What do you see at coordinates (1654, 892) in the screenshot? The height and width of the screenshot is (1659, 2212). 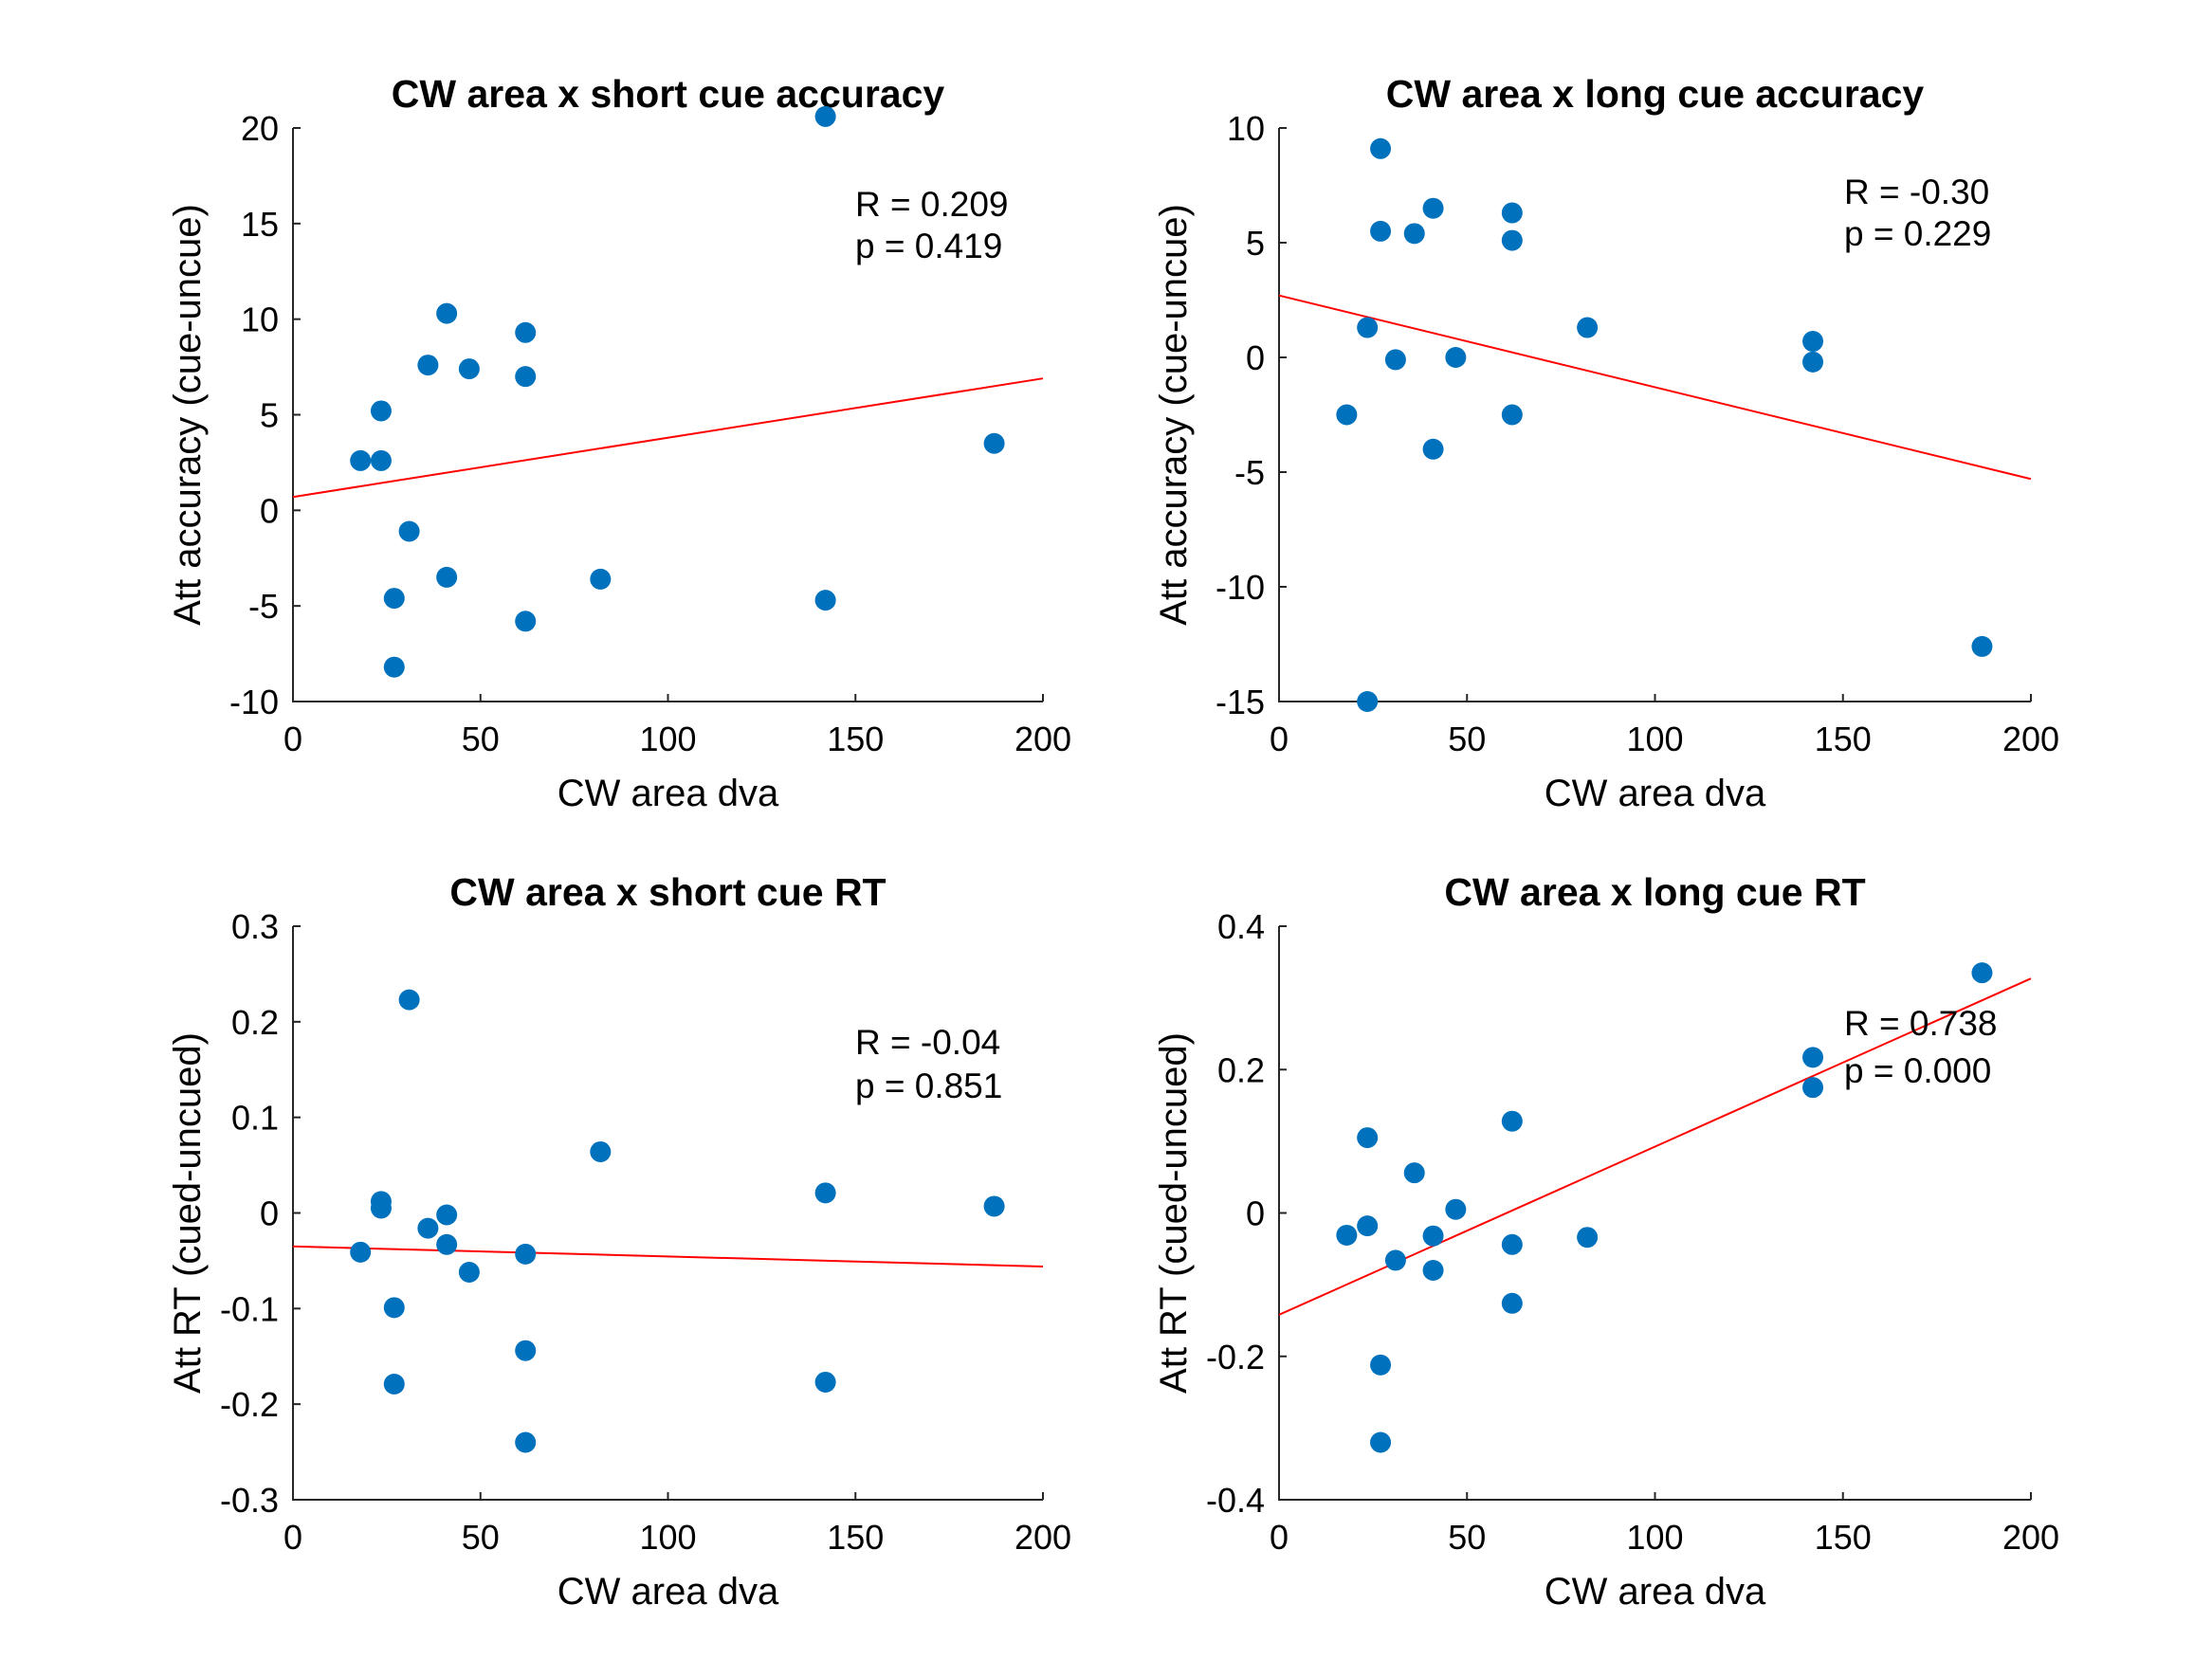 I see `chart-title: CW area x long cue RT` at bounding box center [1654, 892].